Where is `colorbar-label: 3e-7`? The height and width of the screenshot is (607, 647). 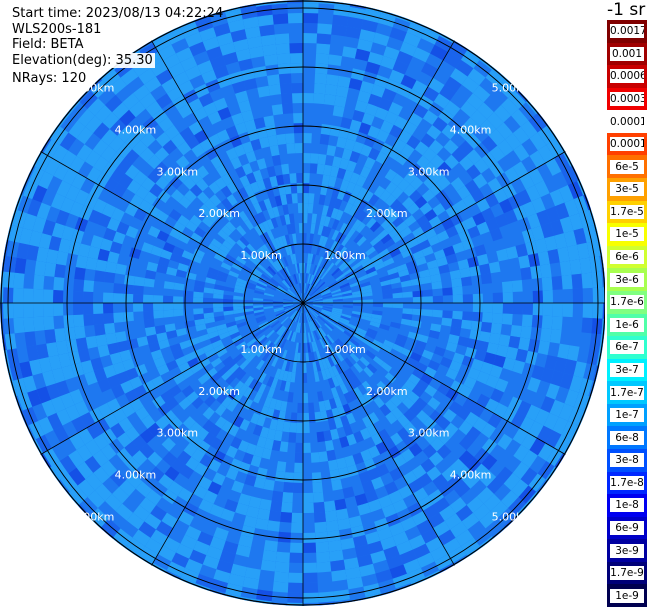
colorbar-label: 3e-7 is located at coordinates (627, 369).